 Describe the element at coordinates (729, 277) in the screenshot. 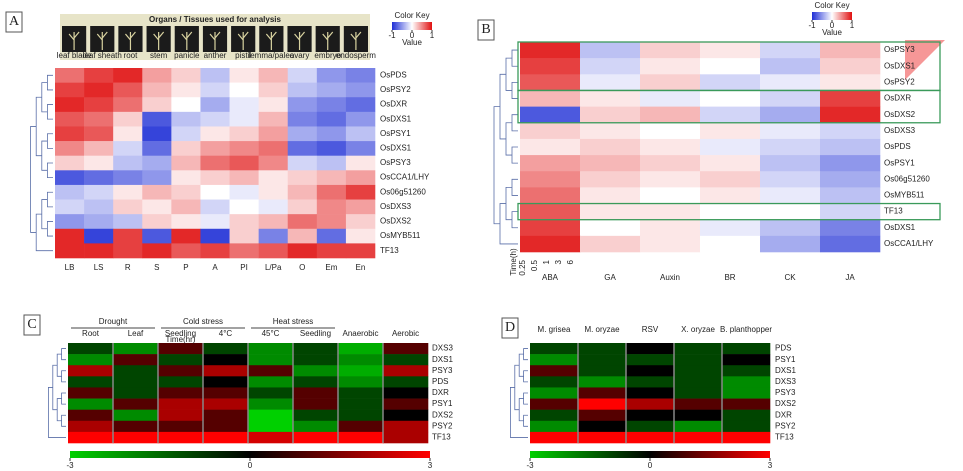

I see `column-label: BR` at that location.